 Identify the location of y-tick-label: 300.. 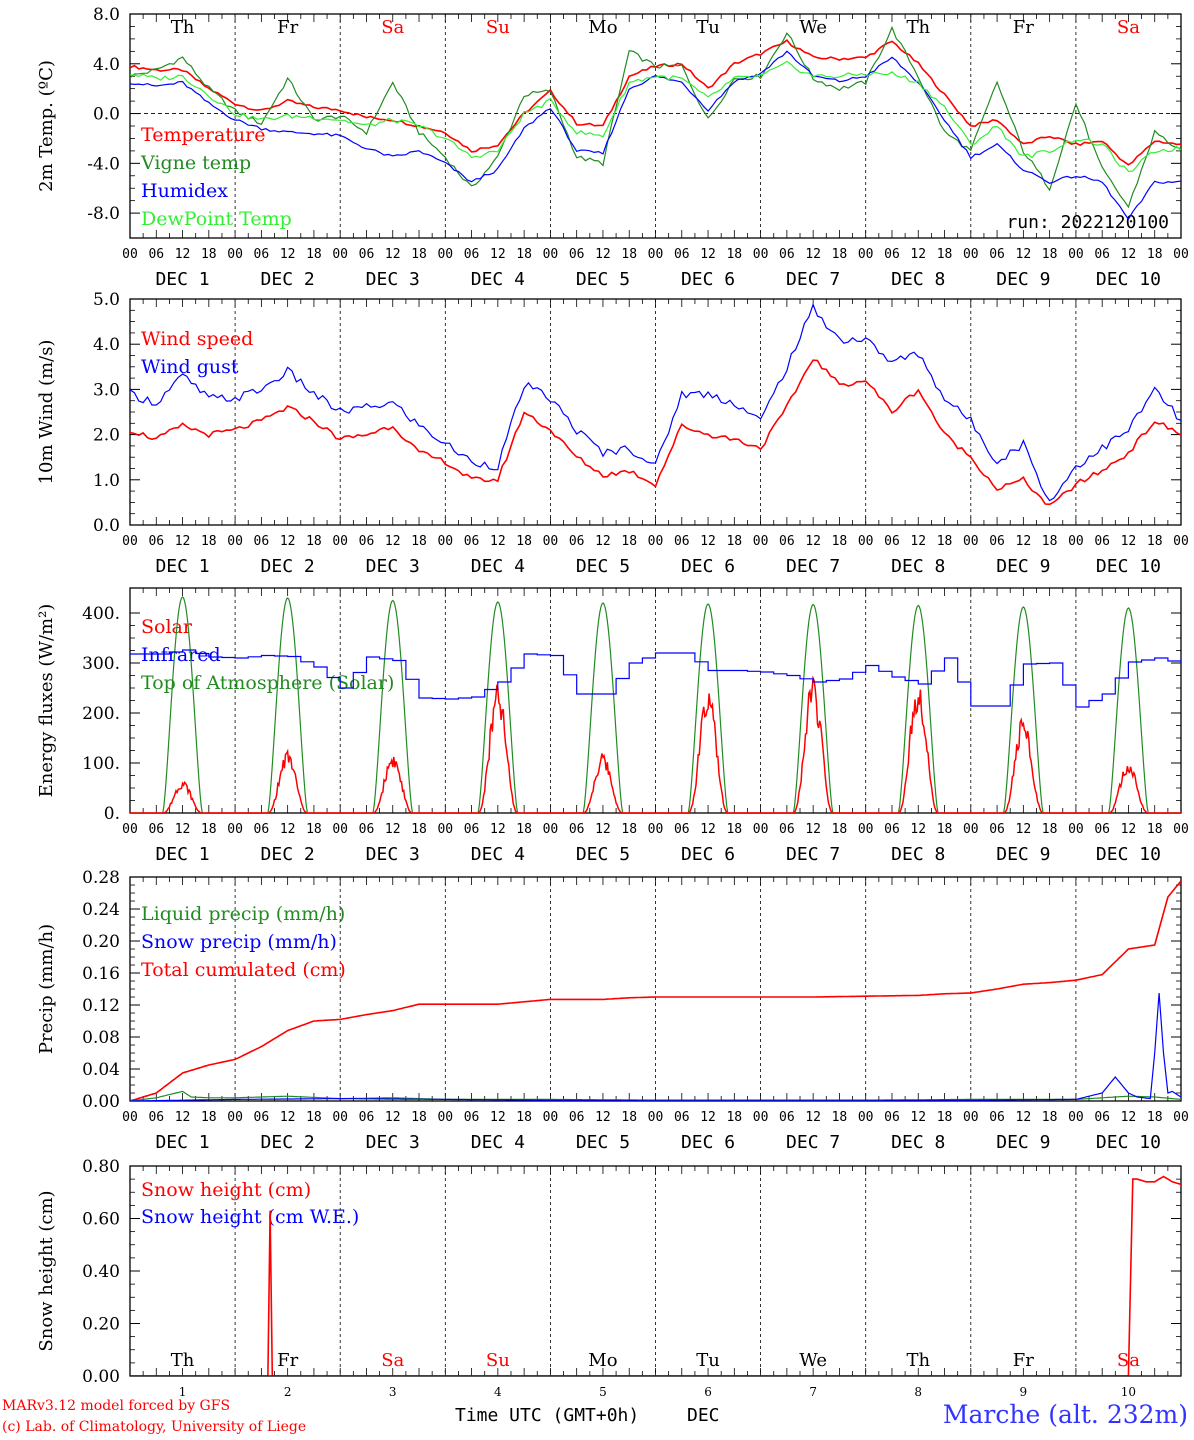
(101, 664).